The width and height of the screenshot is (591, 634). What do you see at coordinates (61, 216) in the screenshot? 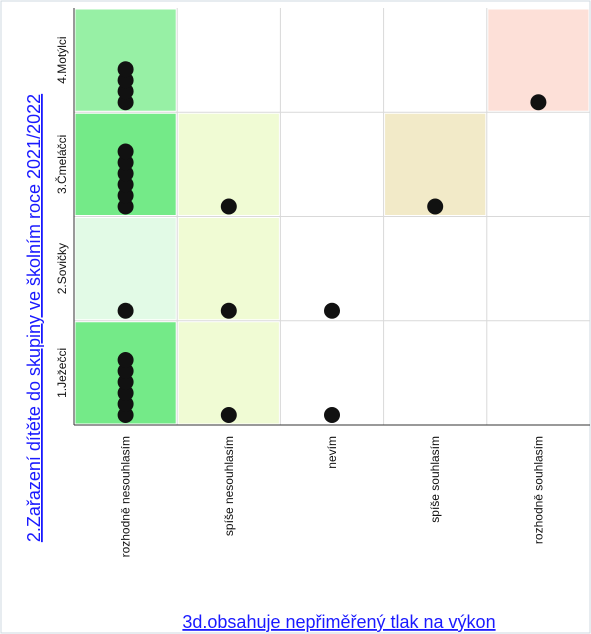
I see `y-tick-labels: 1.Ježečci 2.Sovičky 3.Čmeláčci 4.Motýlci` at bounding box center [61, 216].